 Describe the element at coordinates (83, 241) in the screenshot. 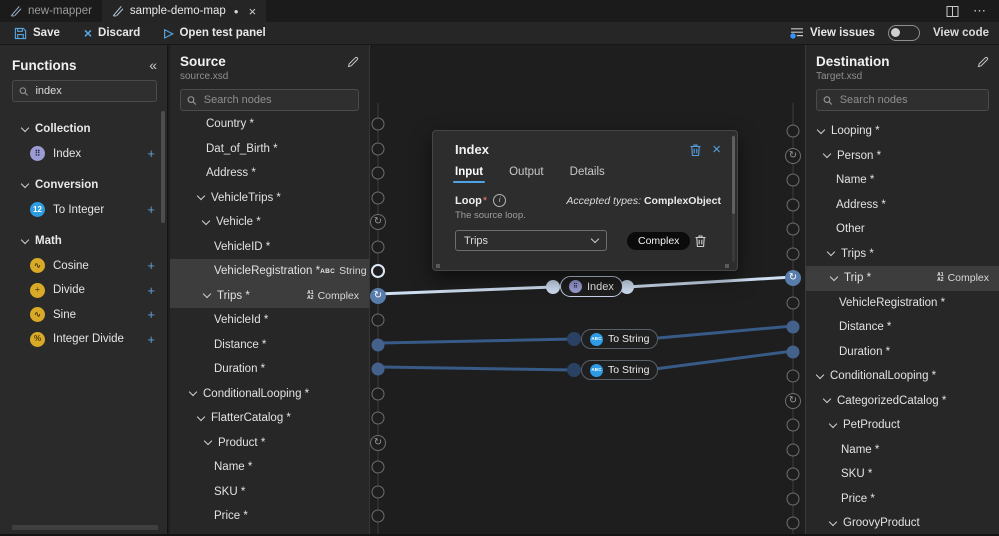

I see `function-group-header: Math` at that location.